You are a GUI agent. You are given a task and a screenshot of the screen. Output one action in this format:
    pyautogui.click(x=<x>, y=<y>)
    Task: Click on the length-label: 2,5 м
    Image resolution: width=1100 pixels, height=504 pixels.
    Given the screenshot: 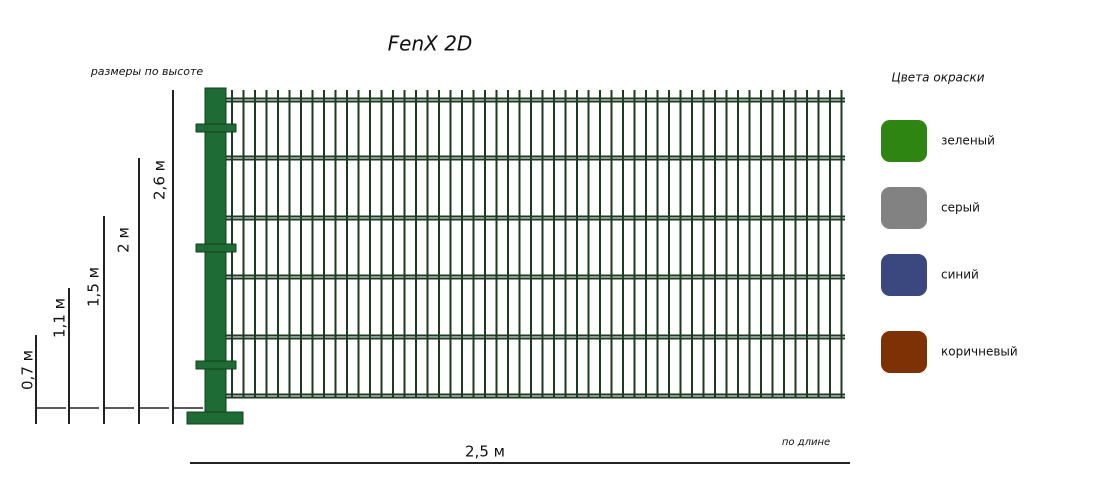 What is the action you would take?
    pyautogui.click(x=485, y=452)
    